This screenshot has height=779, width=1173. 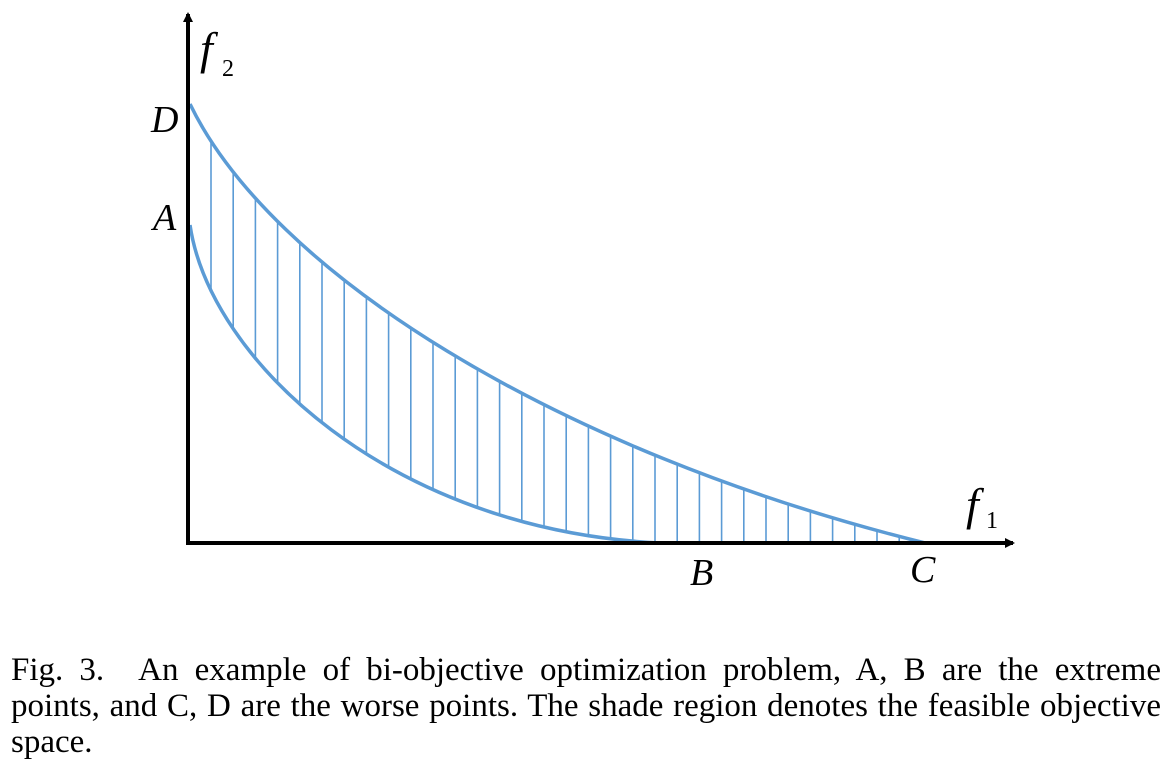 What do you see at coordinates (164, 120) in the screenshot?
I see `point-label-d: D` at bounding box center [164, 120].